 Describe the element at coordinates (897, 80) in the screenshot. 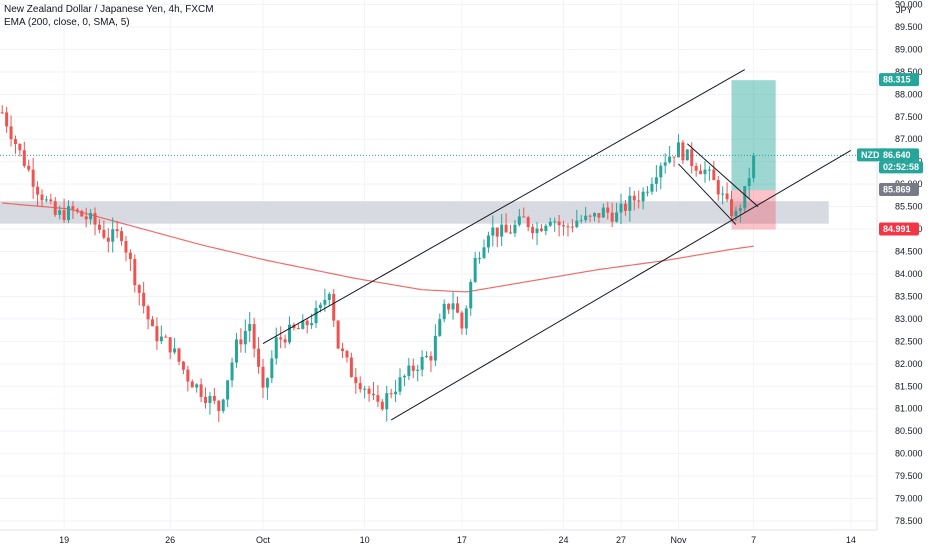

I see `price-tag-target: 88.315` at that location.